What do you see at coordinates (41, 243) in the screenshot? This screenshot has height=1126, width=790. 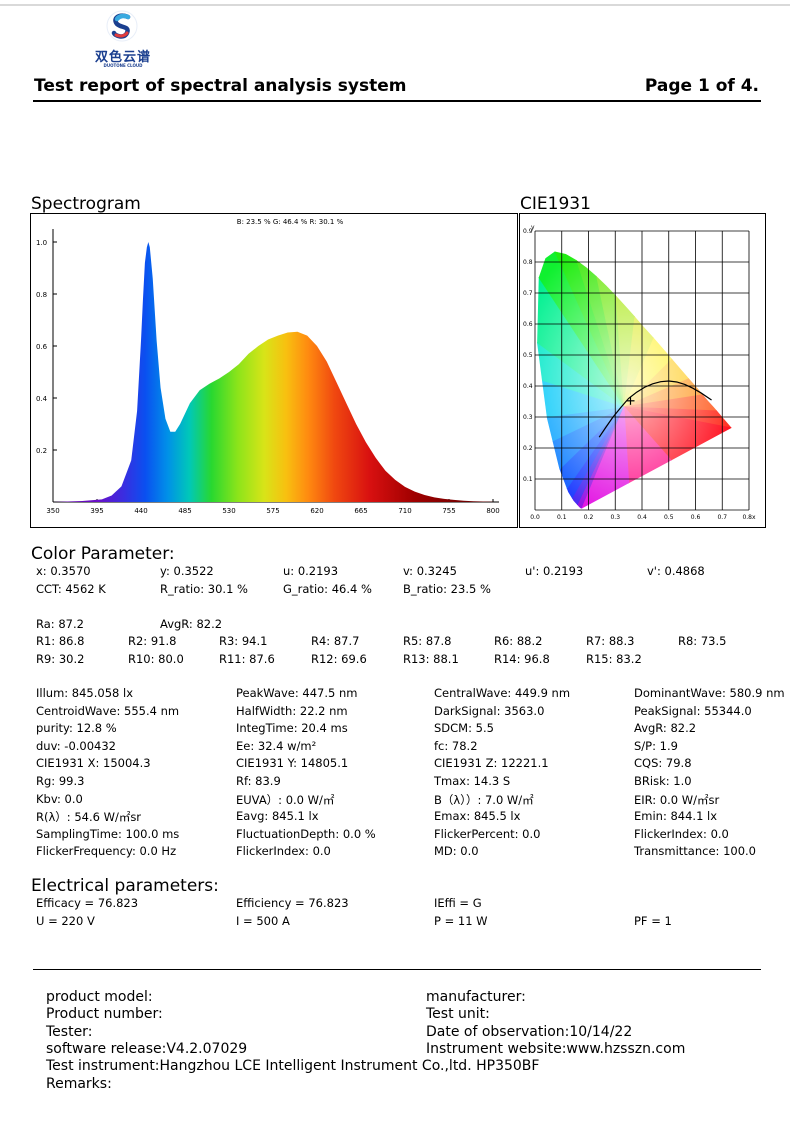 I see `y-tick-label: 1.0` at bounding box center [41, 243].